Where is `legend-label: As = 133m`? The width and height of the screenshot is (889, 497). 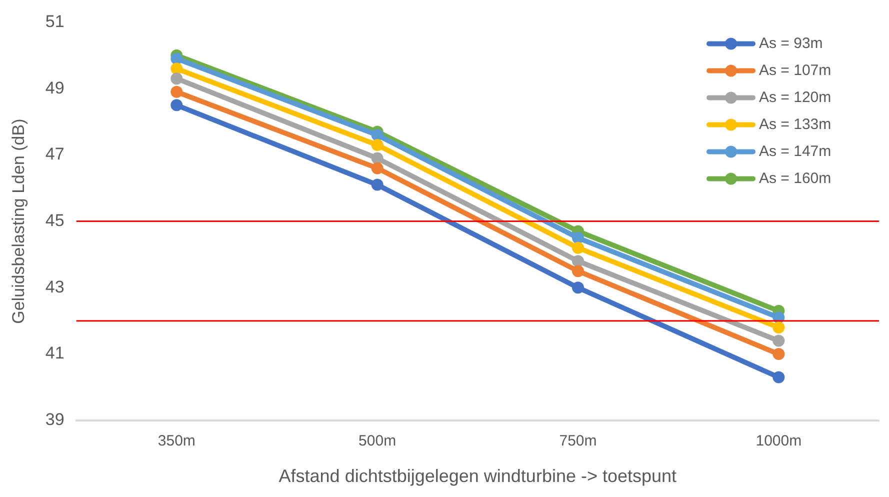 legend-label: As = 133m is located at coordinates (795, 124).